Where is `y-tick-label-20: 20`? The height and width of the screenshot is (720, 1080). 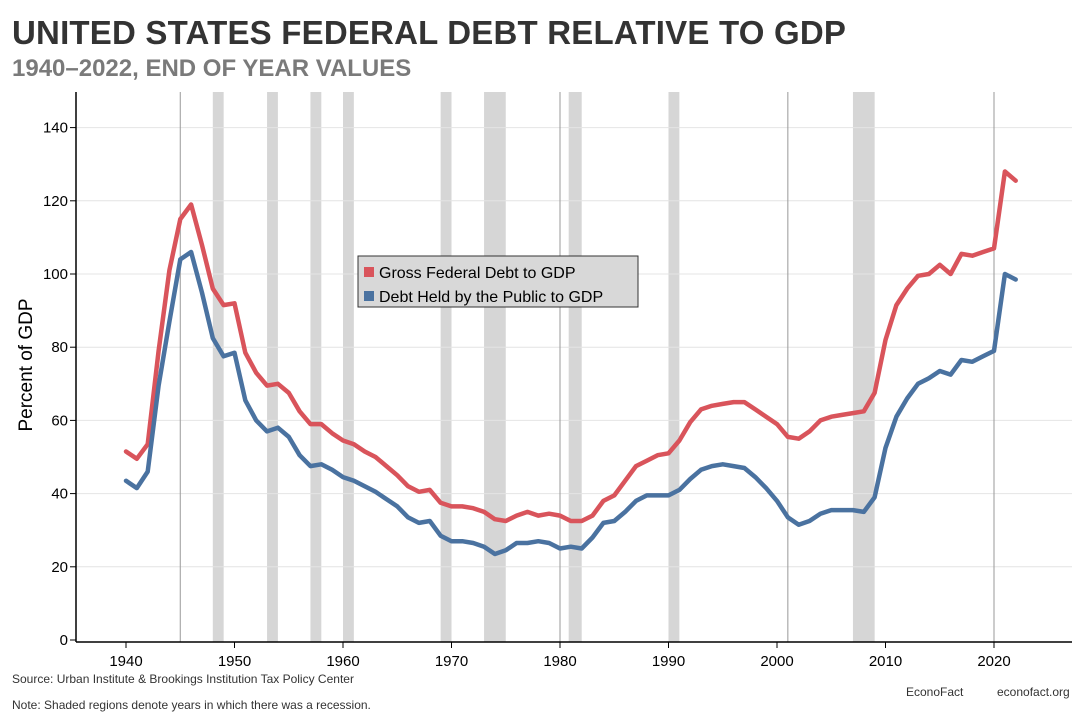
y-tick-label-20: 20 is located at coordinates (59, 567).